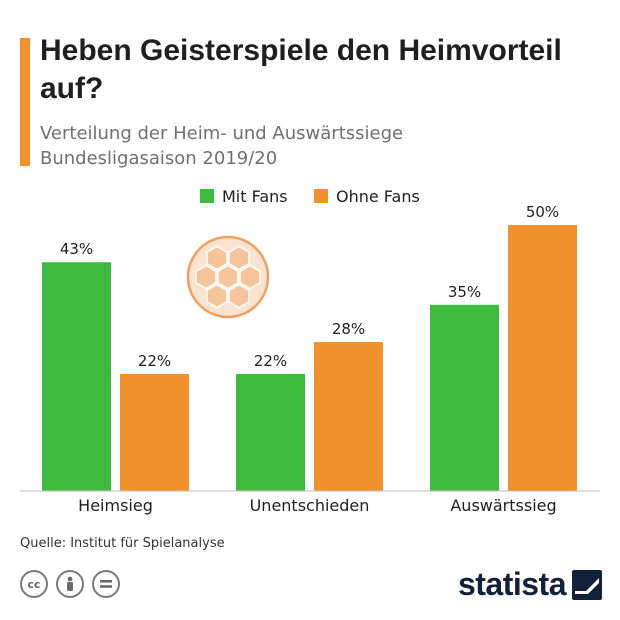 The height and width of the screenshot is (620, 620). I want to click on license-icons: cc, so click(70, 584).